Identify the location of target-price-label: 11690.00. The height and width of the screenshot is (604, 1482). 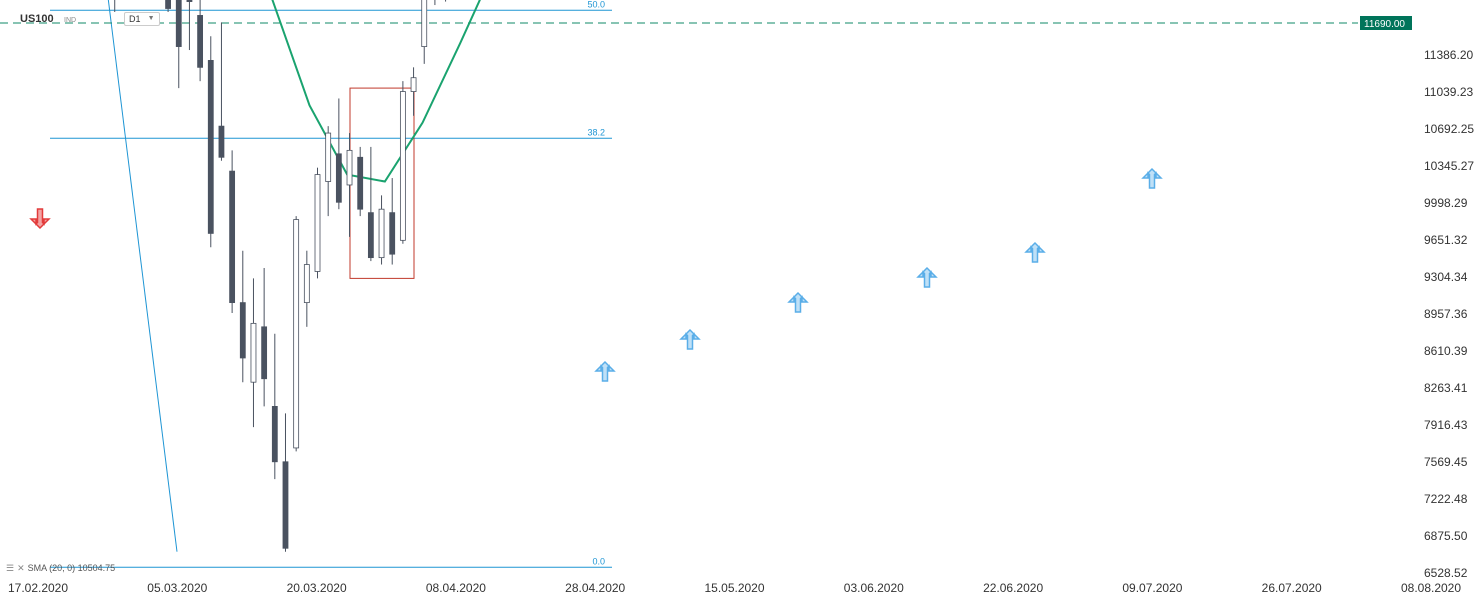
(1386, 23).